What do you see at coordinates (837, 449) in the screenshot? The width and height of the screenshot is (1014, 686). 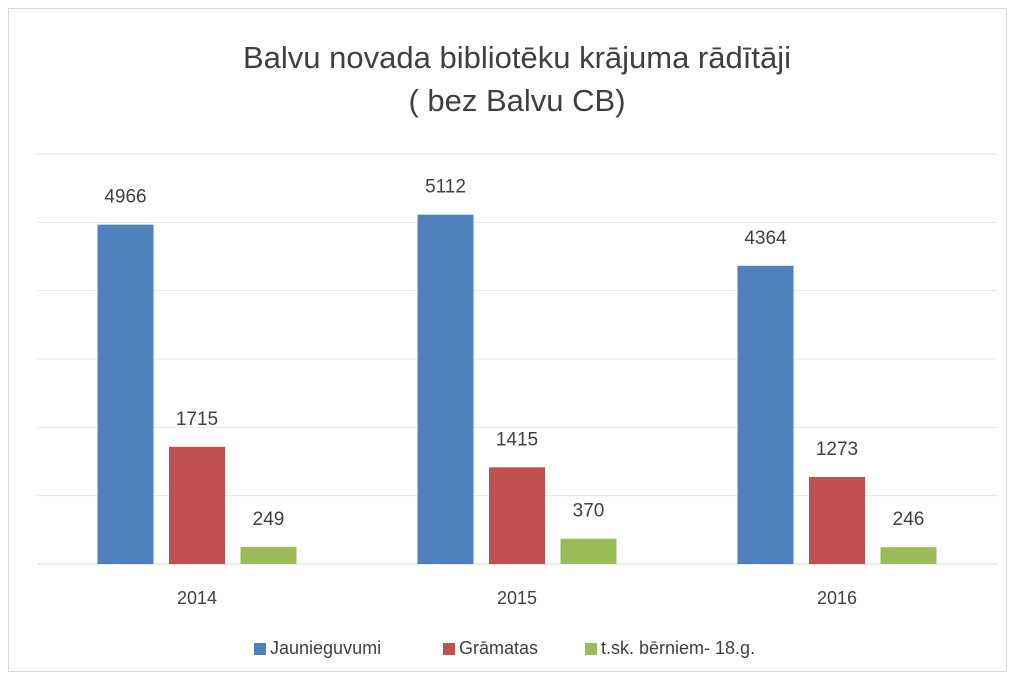 I see `data-label: 1273` at bounding box center [837, 449].